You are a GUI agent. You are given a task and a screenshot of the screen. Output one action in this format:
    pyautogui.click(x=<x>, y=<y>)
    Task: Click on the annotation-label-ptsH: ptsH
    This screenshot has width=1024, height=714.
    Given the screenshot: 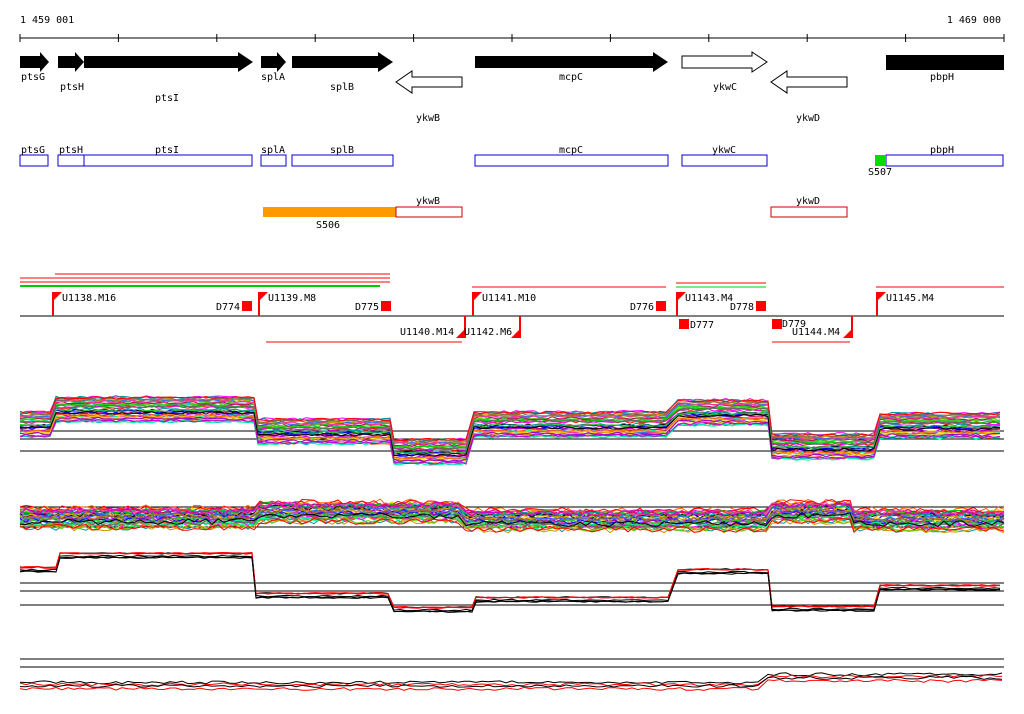 What is the action you would take?
    pyautogui.click(x=71, y=150)
    